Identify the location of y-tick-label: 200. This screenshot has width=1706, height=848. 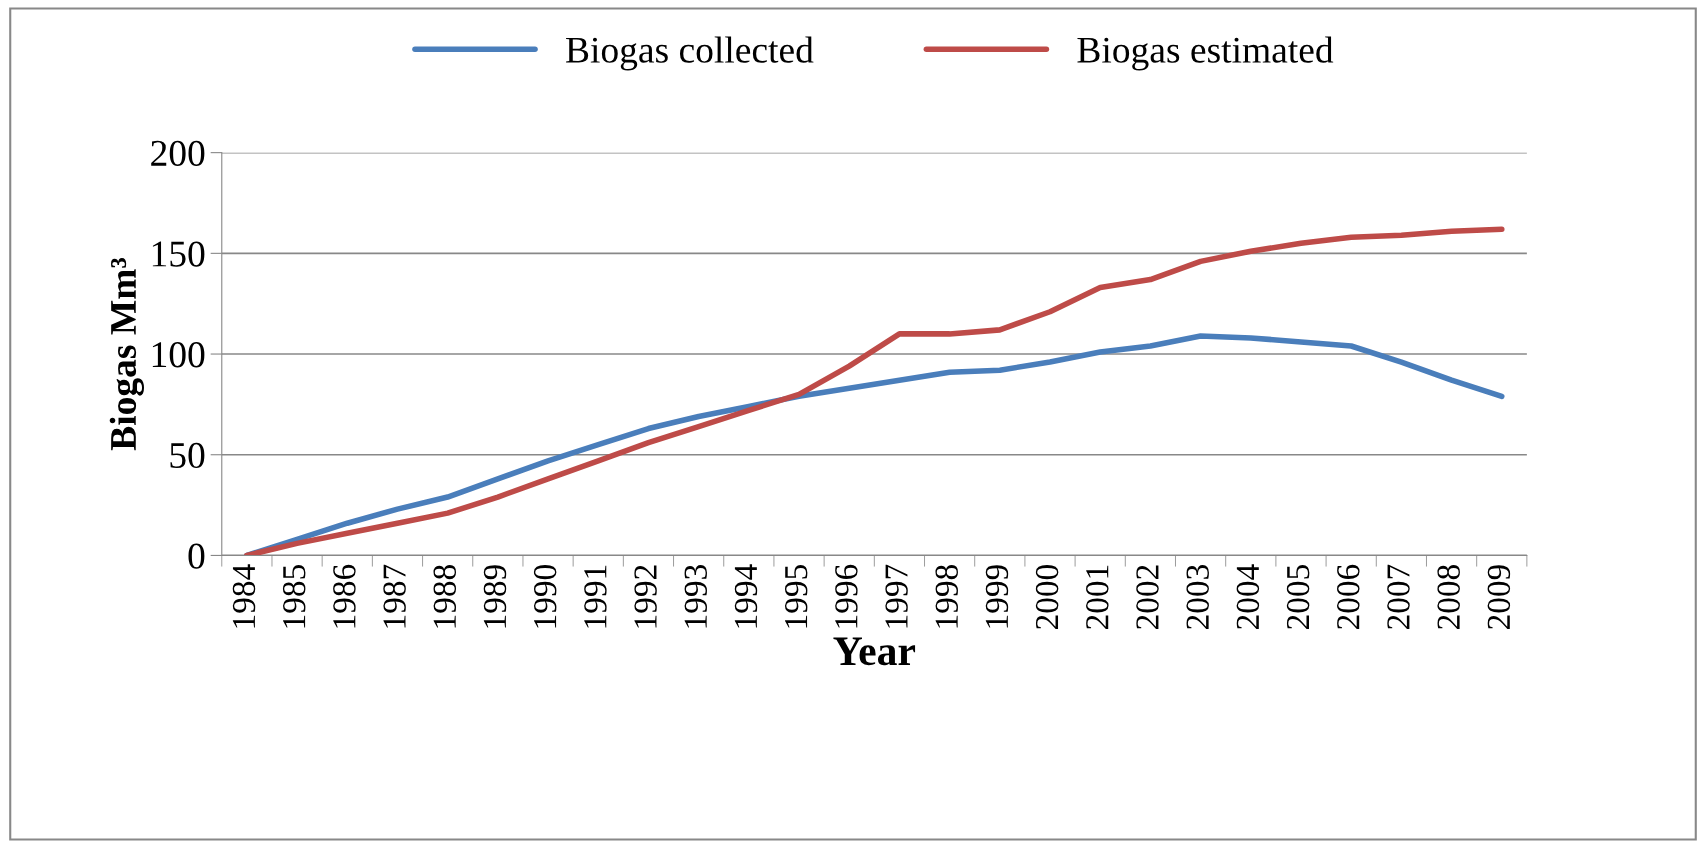
(178, 153).